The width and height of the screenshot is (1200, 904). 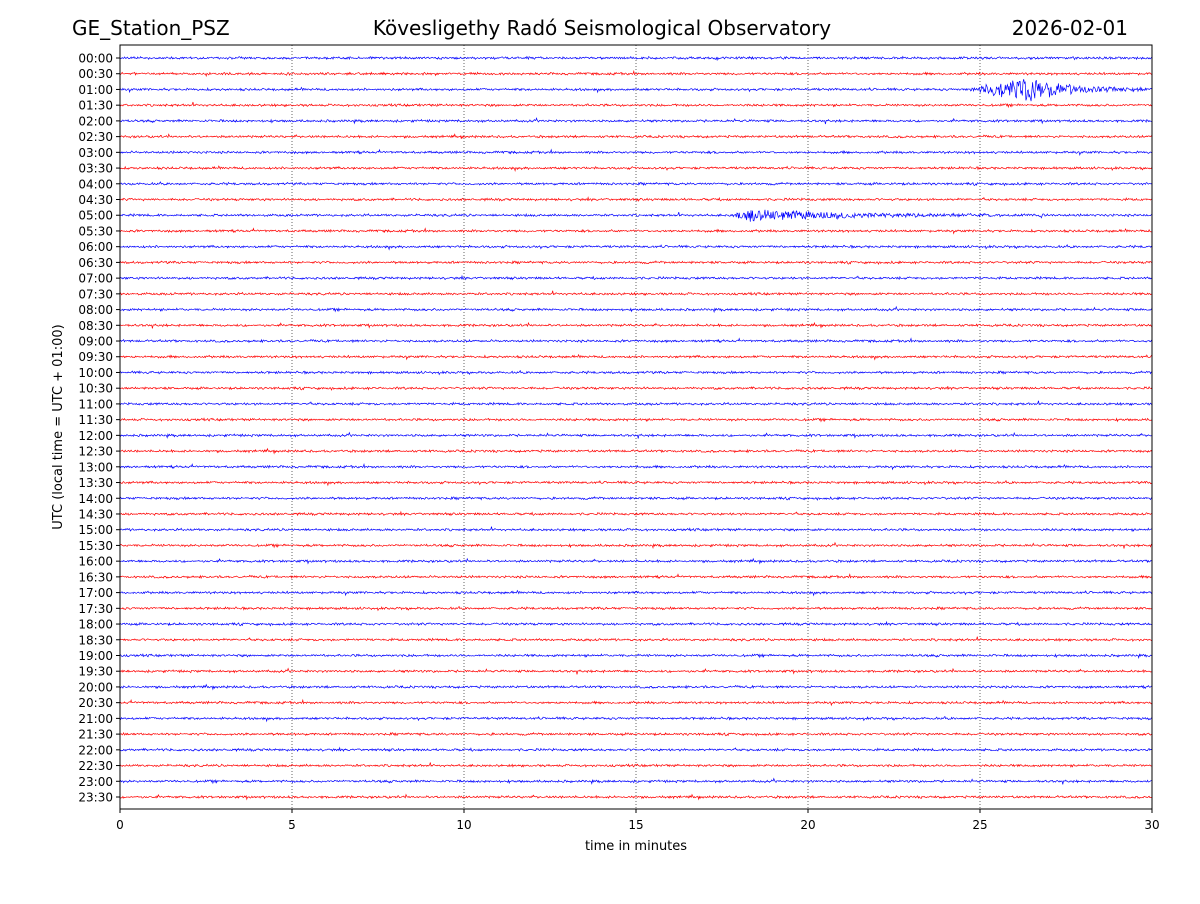 What do you see at coordinates (95, 546) in the screenshot?
I see `y-tick-label: 15:30` at bounding box center [95, 546].